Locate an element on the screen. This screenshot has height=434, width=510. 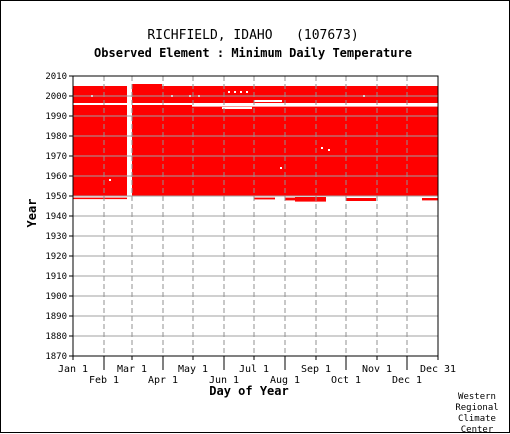
x-tick-label-10: Nov 1 is located at coordinates (377, 369).